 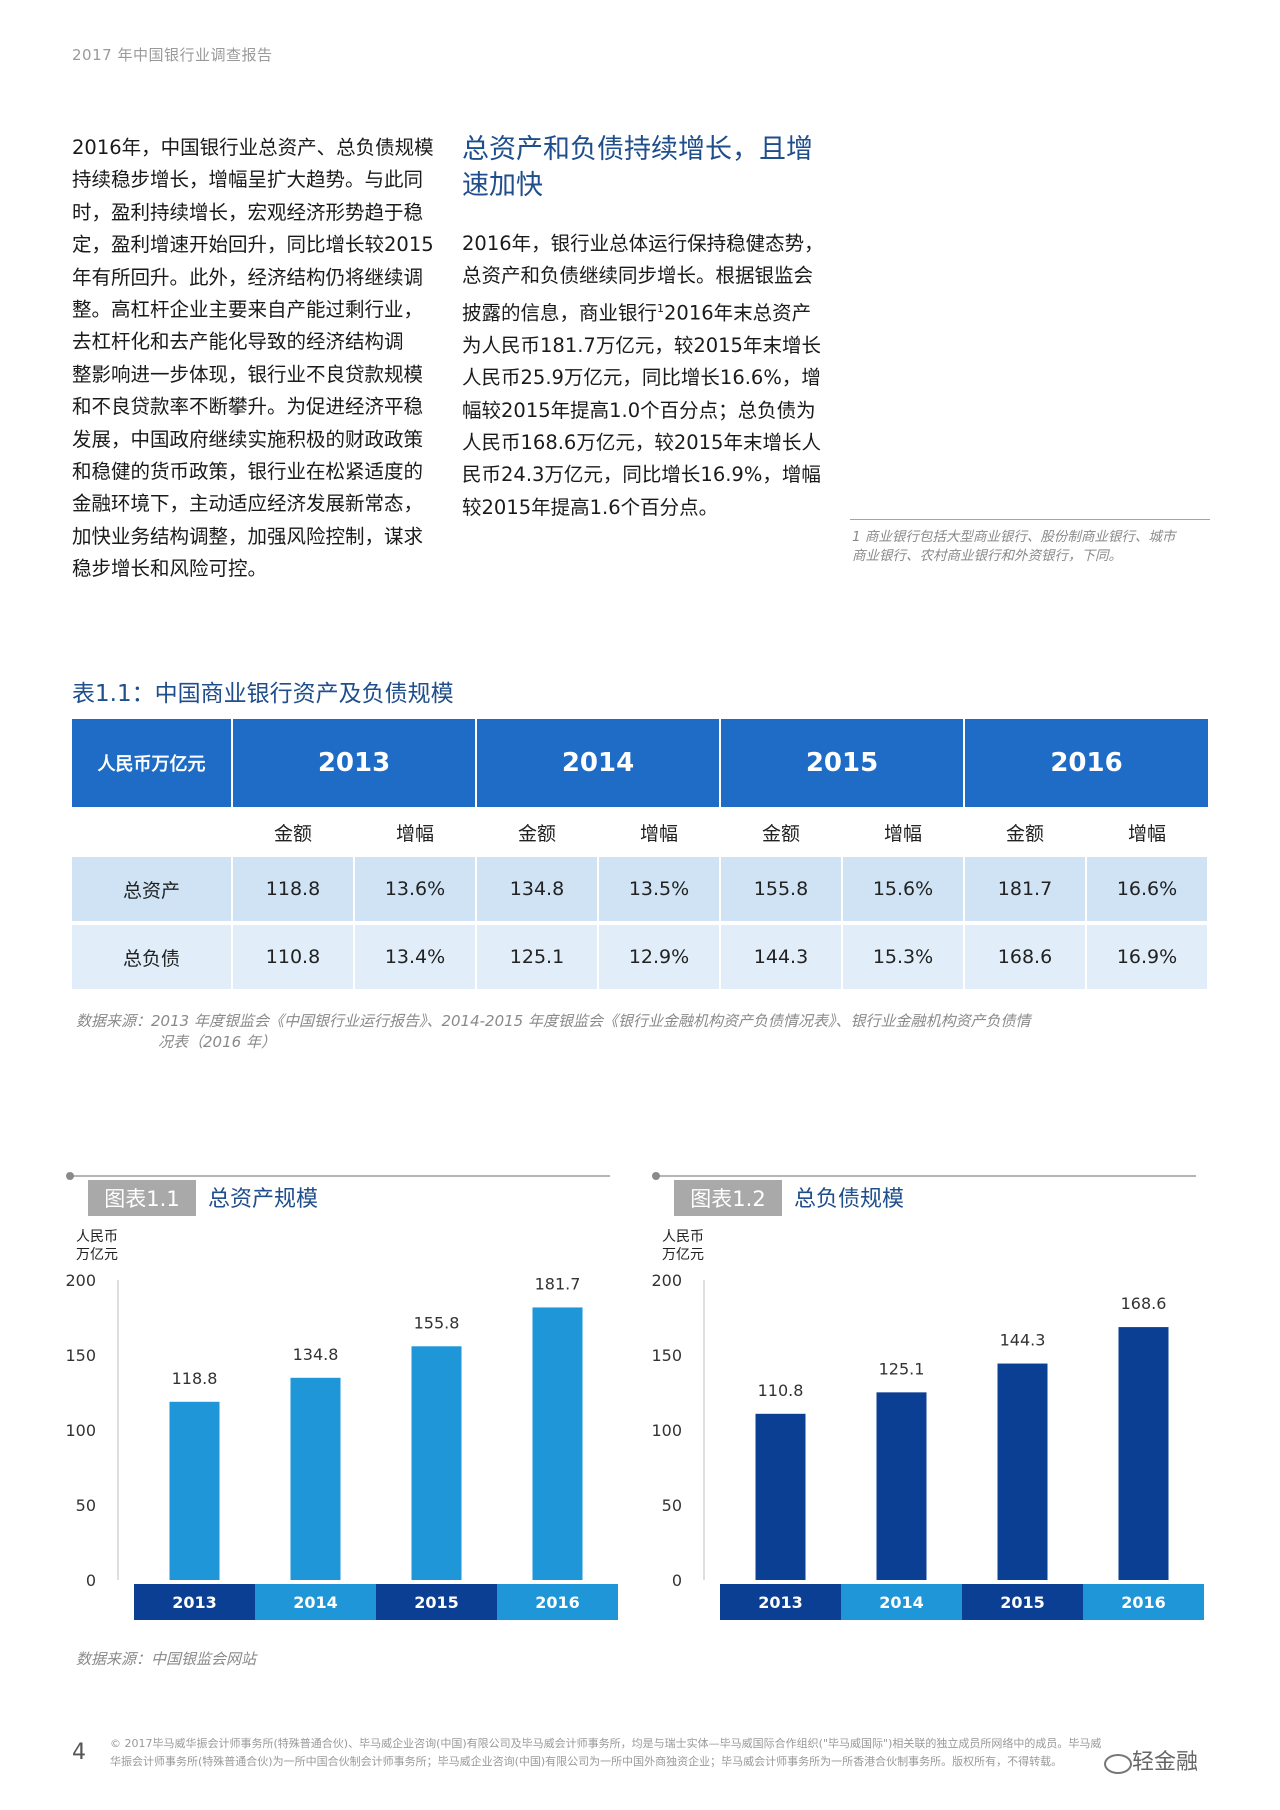 I want to click on bar-value-label: 125.1, so click(x=902, y=1368).